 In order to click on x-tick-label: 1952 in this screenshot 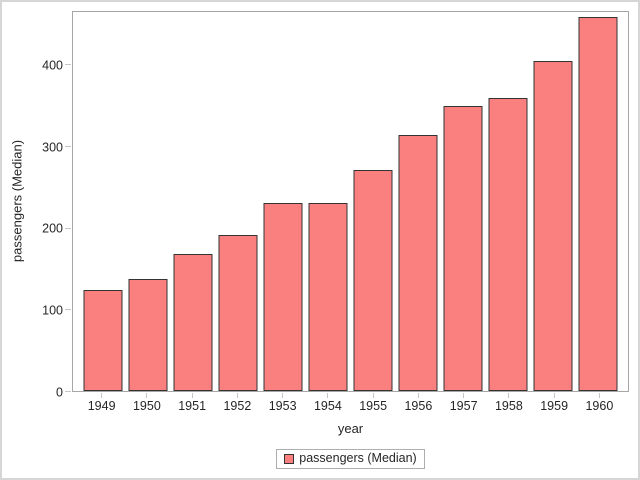, I will do `click(237, 406)`.